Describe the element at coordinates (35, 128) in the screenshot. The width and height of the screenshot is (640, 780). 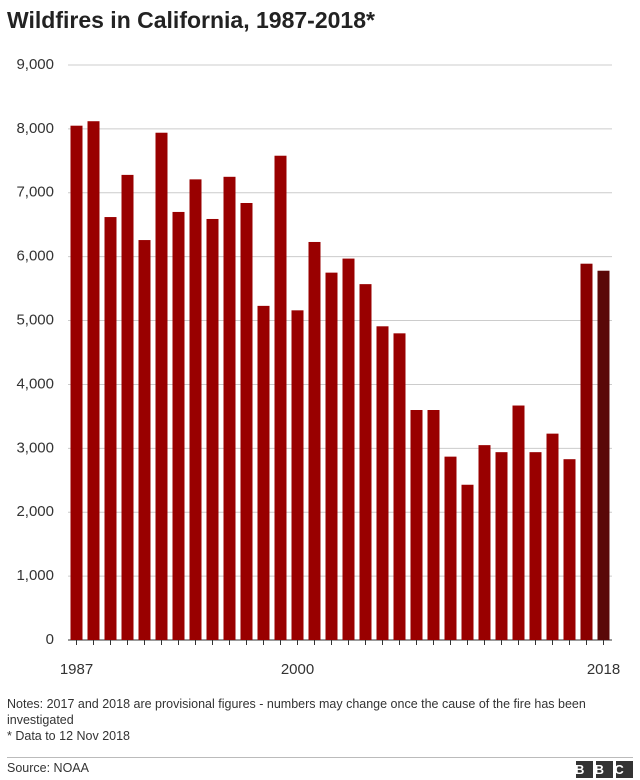
I see `y-tick-label: 8,000` at that location.